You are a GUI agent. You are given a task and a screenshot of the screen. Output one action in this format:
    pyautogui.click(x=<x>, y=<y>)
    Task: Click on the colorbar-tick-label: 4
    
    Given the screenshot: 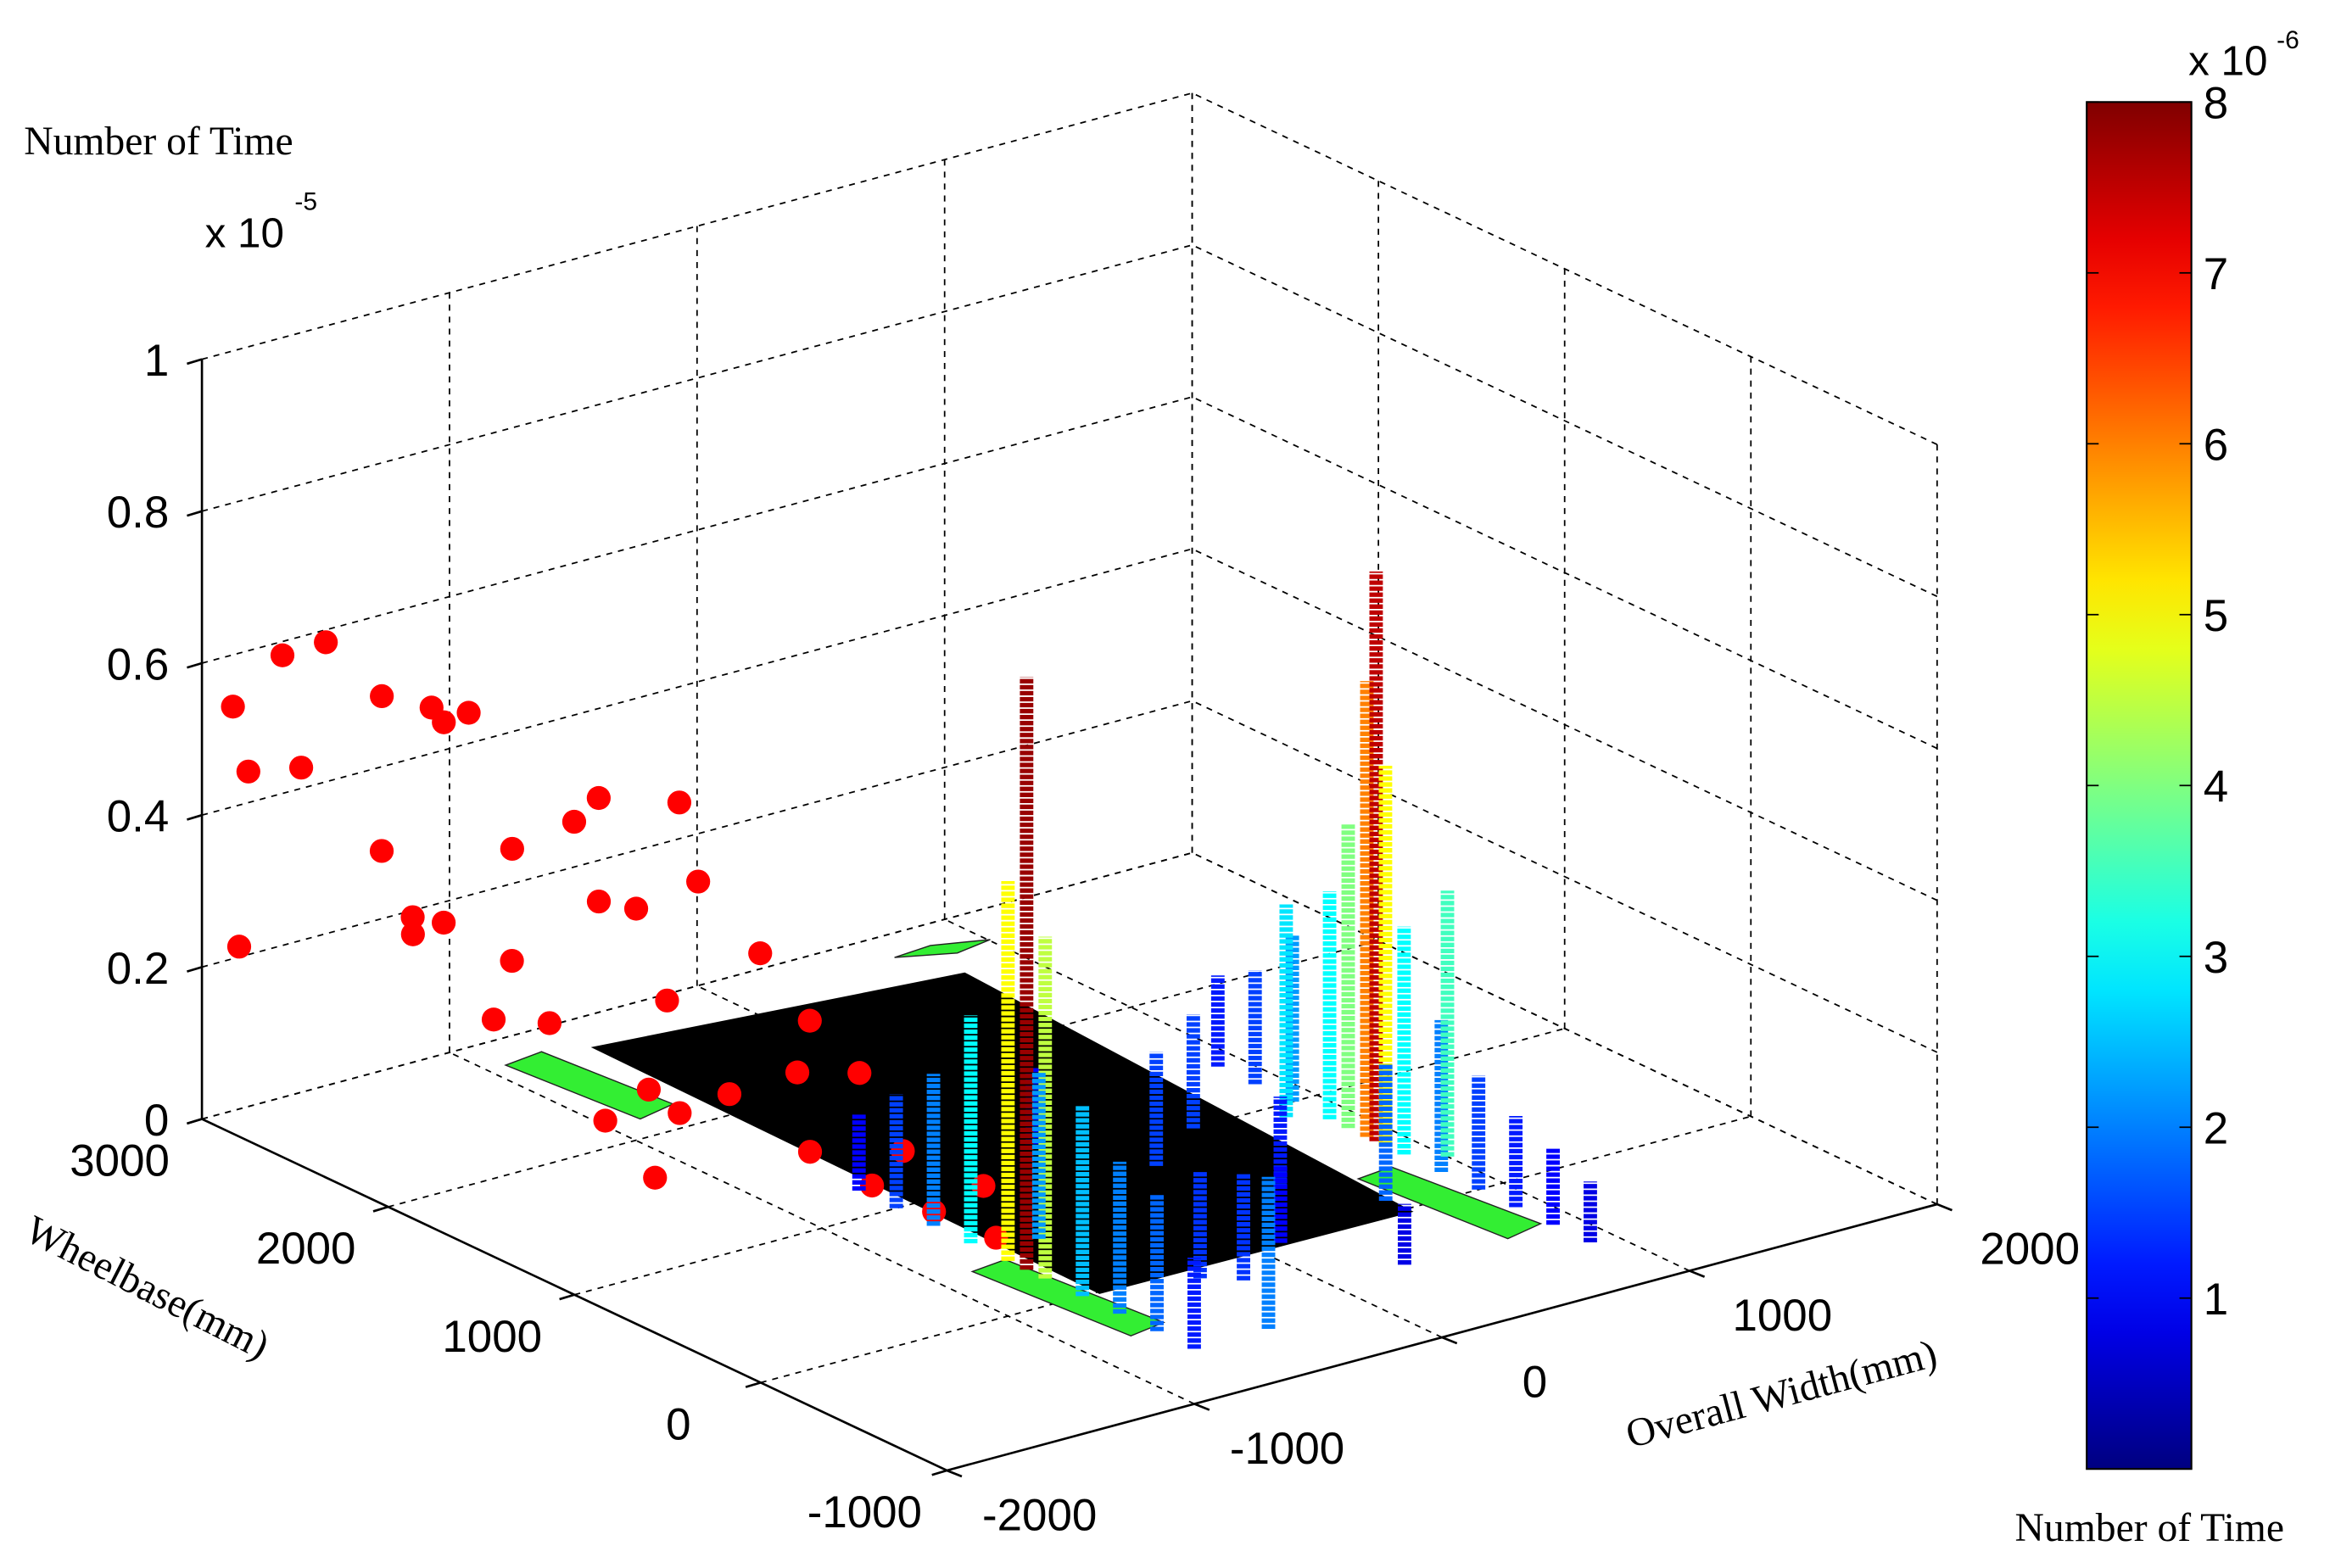 What is the action you would take?
    pyautogui.click(x=2216, y=787)
    